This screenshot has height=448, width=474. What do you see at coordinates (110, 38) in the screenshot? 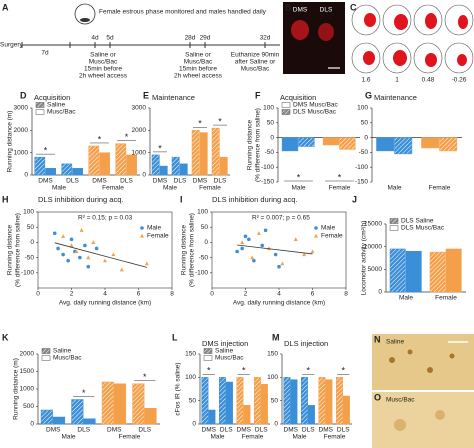
I see `day-label: 5d` at bounding box center [110, 38].